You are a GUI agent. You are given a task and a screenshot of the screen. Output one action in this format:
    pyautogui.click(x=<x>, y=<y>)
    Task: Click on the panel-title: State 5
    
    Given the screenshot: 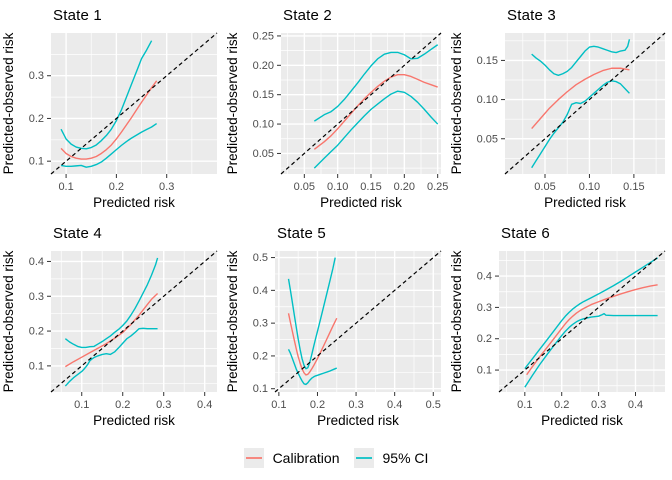 What is the action you would take?
    pyautogui.click(x=301, y=233)
    